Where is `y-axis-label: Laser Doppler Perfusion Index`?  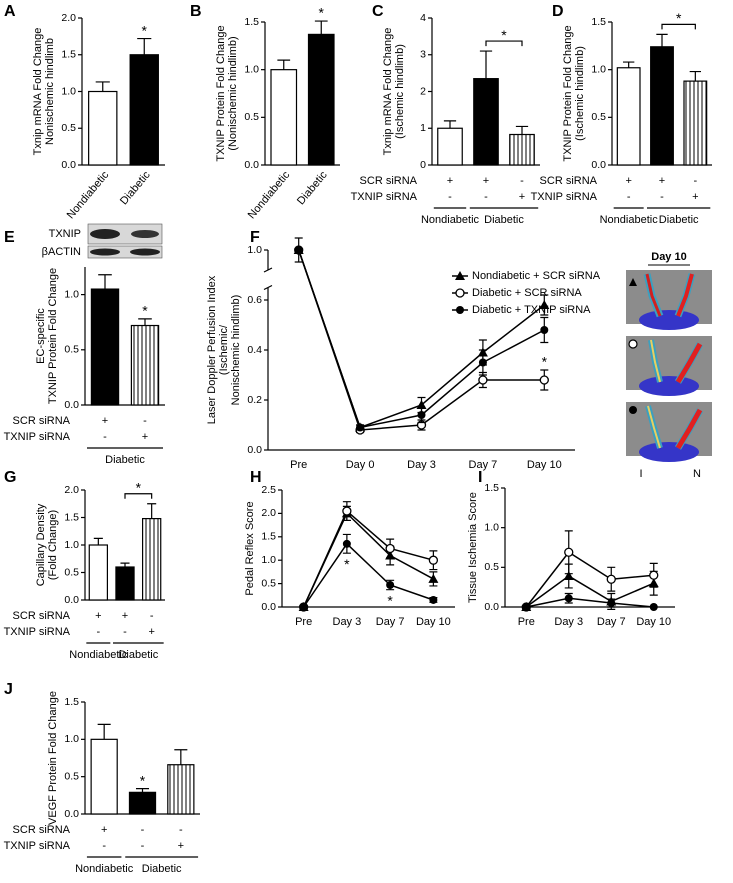 y-axis-label: Laser Doppler Perfusion Index is located at coordinates (212, 349).